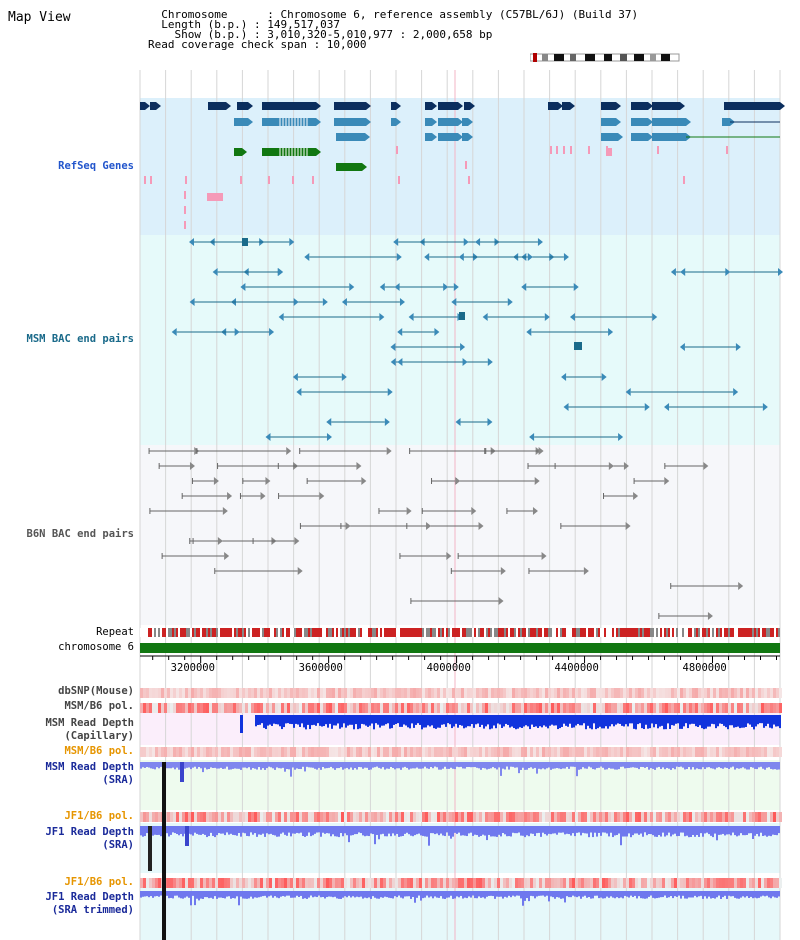 The height and width of the screenshot is (940, 800). What do you see at coordinates (605, 57) in the screenshot?
I see `chromosome-ideogram` at bounding box center [605, 57].